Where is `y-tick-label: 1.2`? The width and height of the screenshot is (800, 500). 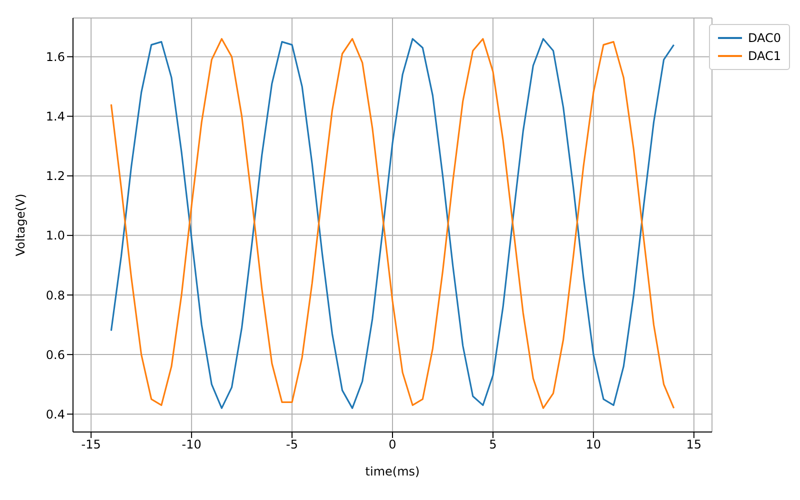
y-tick-label: 1.2 is located at coordinates (55, 176).